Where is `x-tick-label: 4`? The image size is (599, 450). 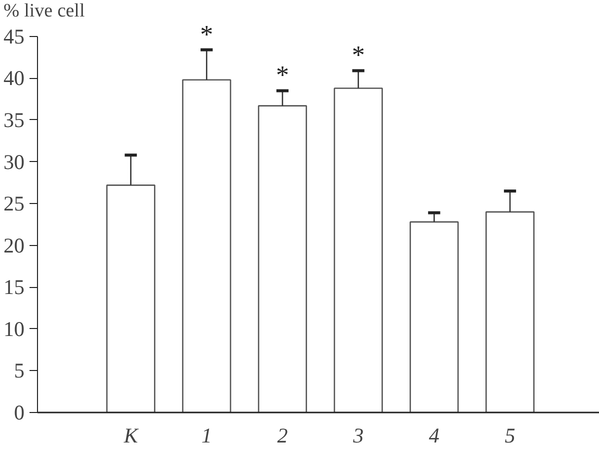
x-tick-label: 4 is located at coordinates (434, 436).